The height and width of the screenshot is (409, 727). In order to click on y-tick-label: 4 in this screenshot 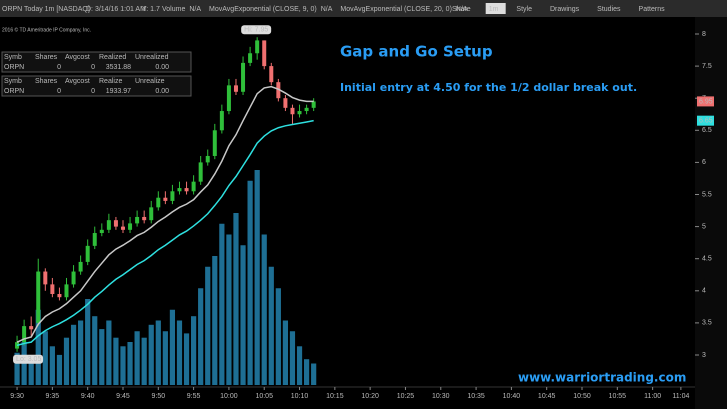, I will do `click(704, 291)`.